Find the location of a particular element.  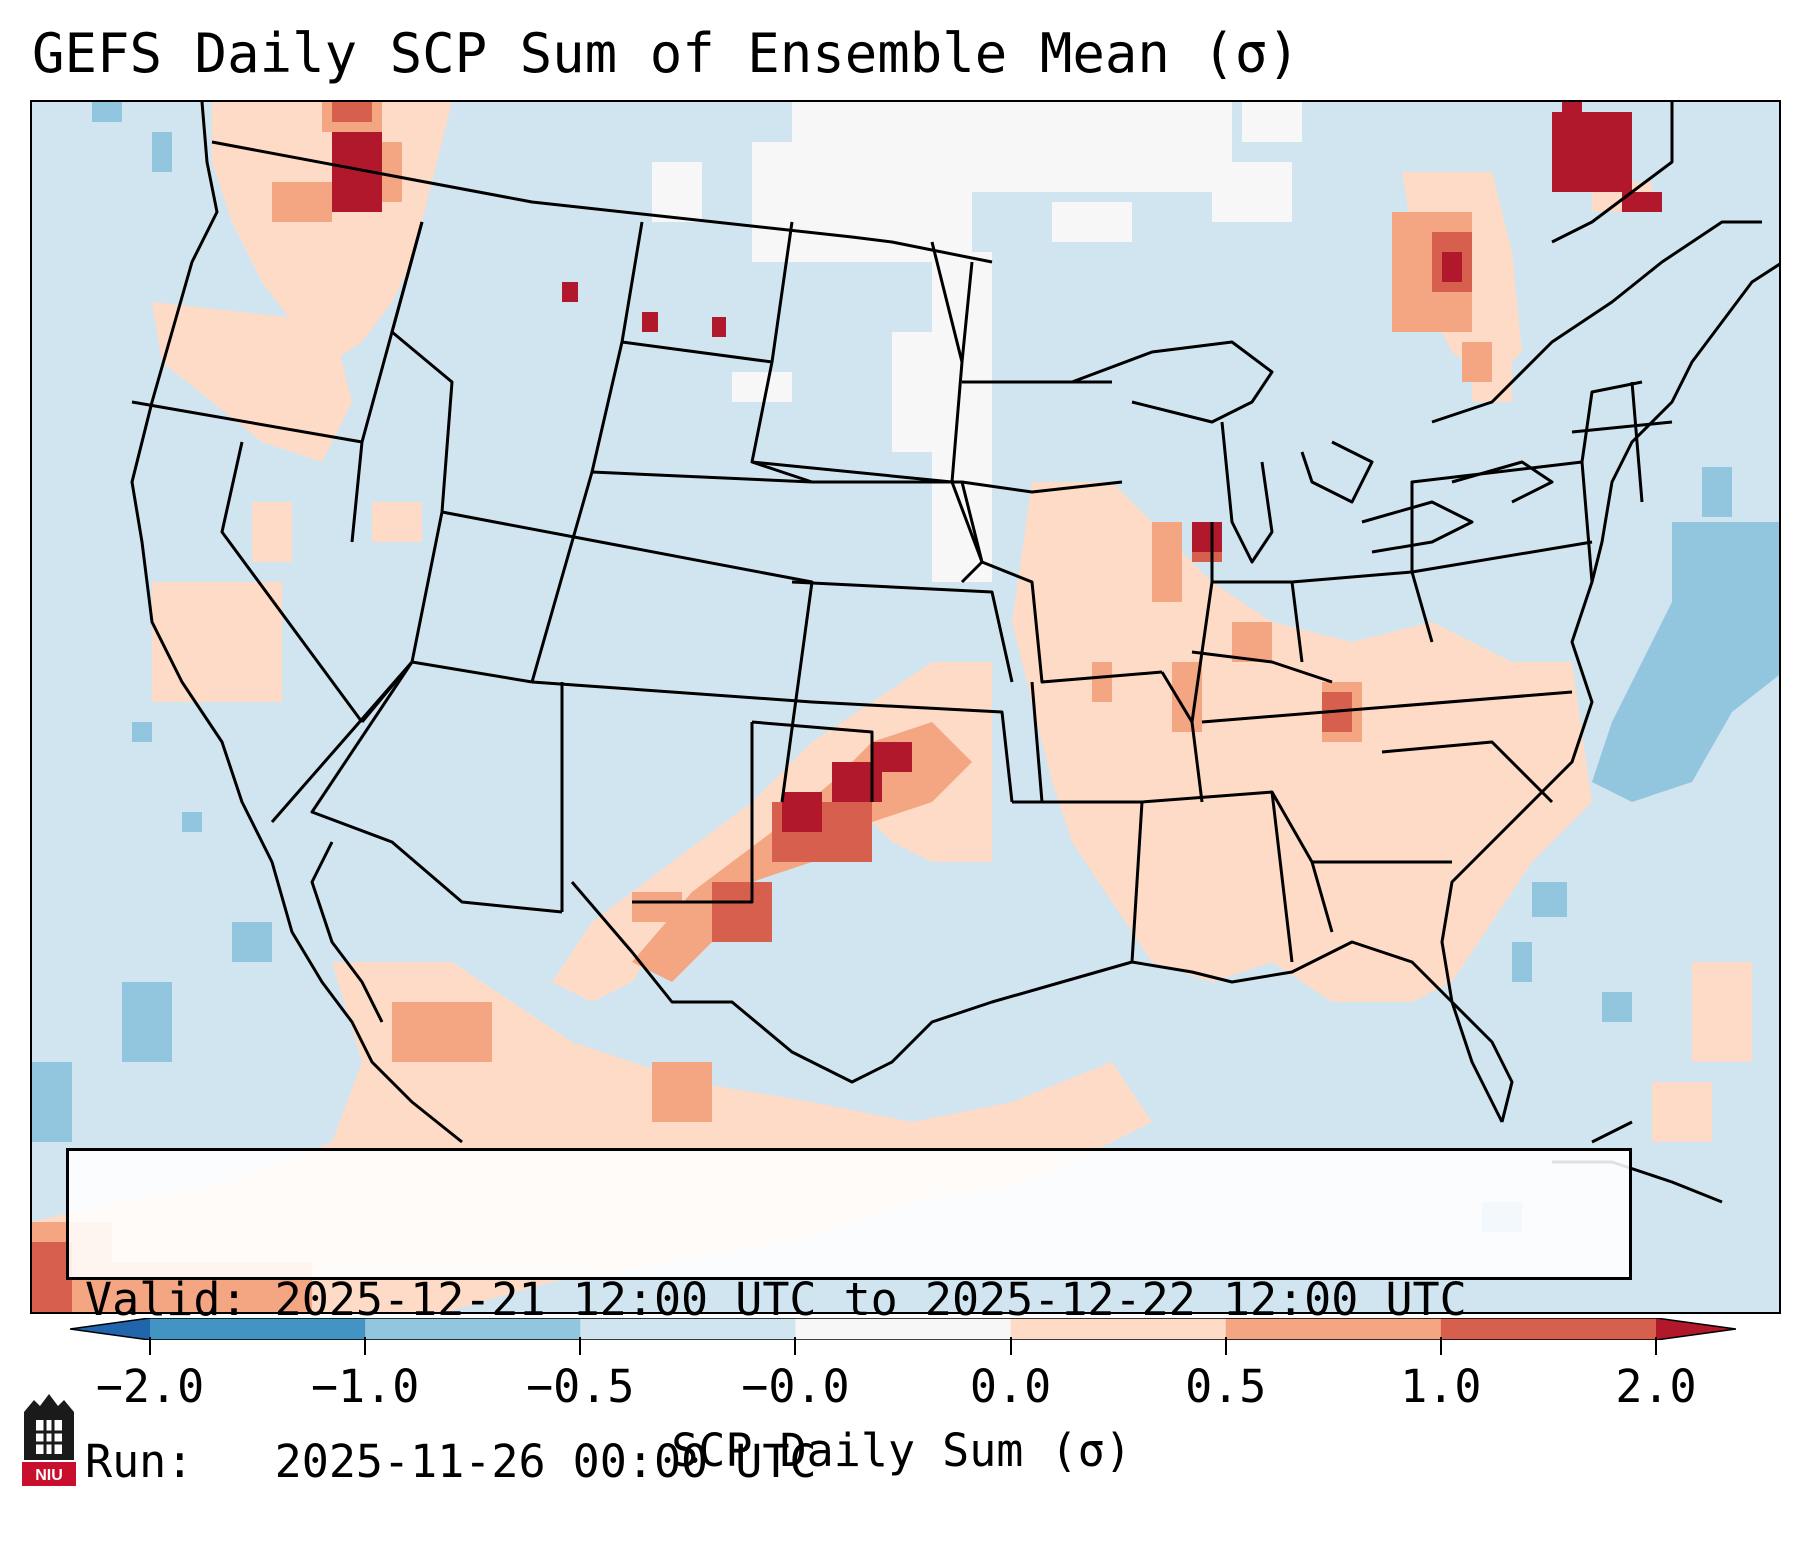

niu-logo-text: NIU is located at coordinates (49, 1475).